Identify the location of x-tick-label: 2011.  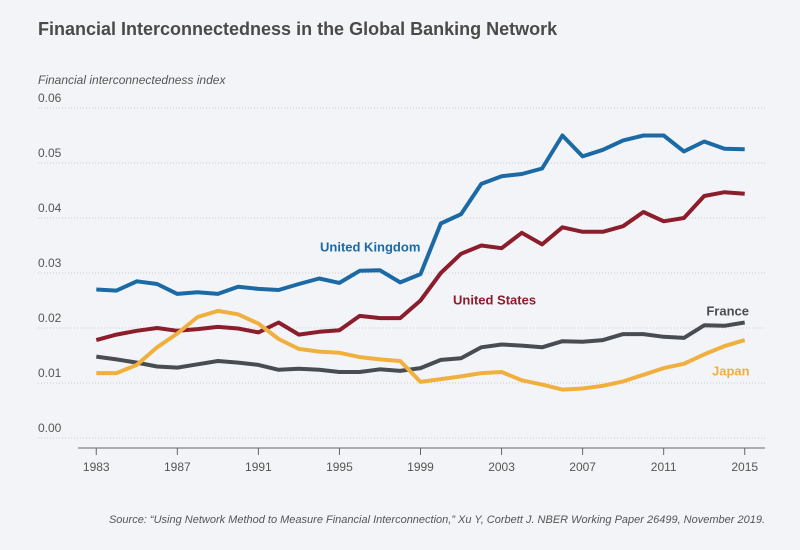
(664, 467).